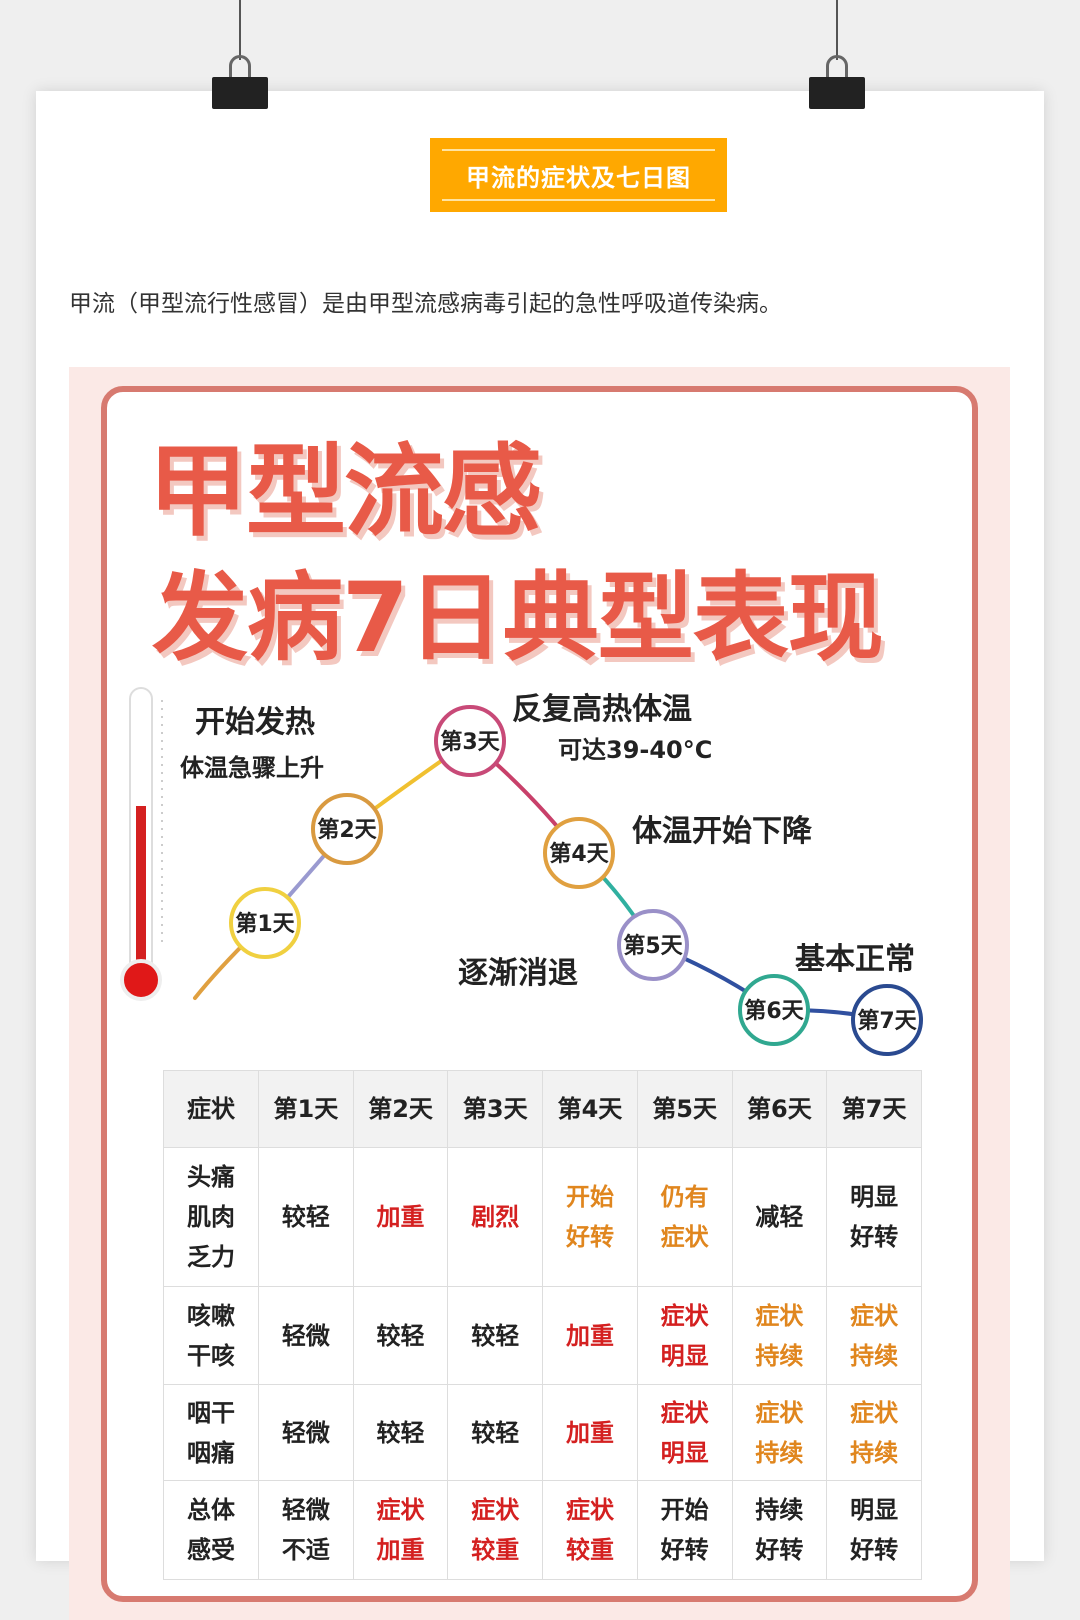 Image resolution: width=1080 pixels, height=1620 pixels. I want to click on day-label: 第1天, so click(265, 924).